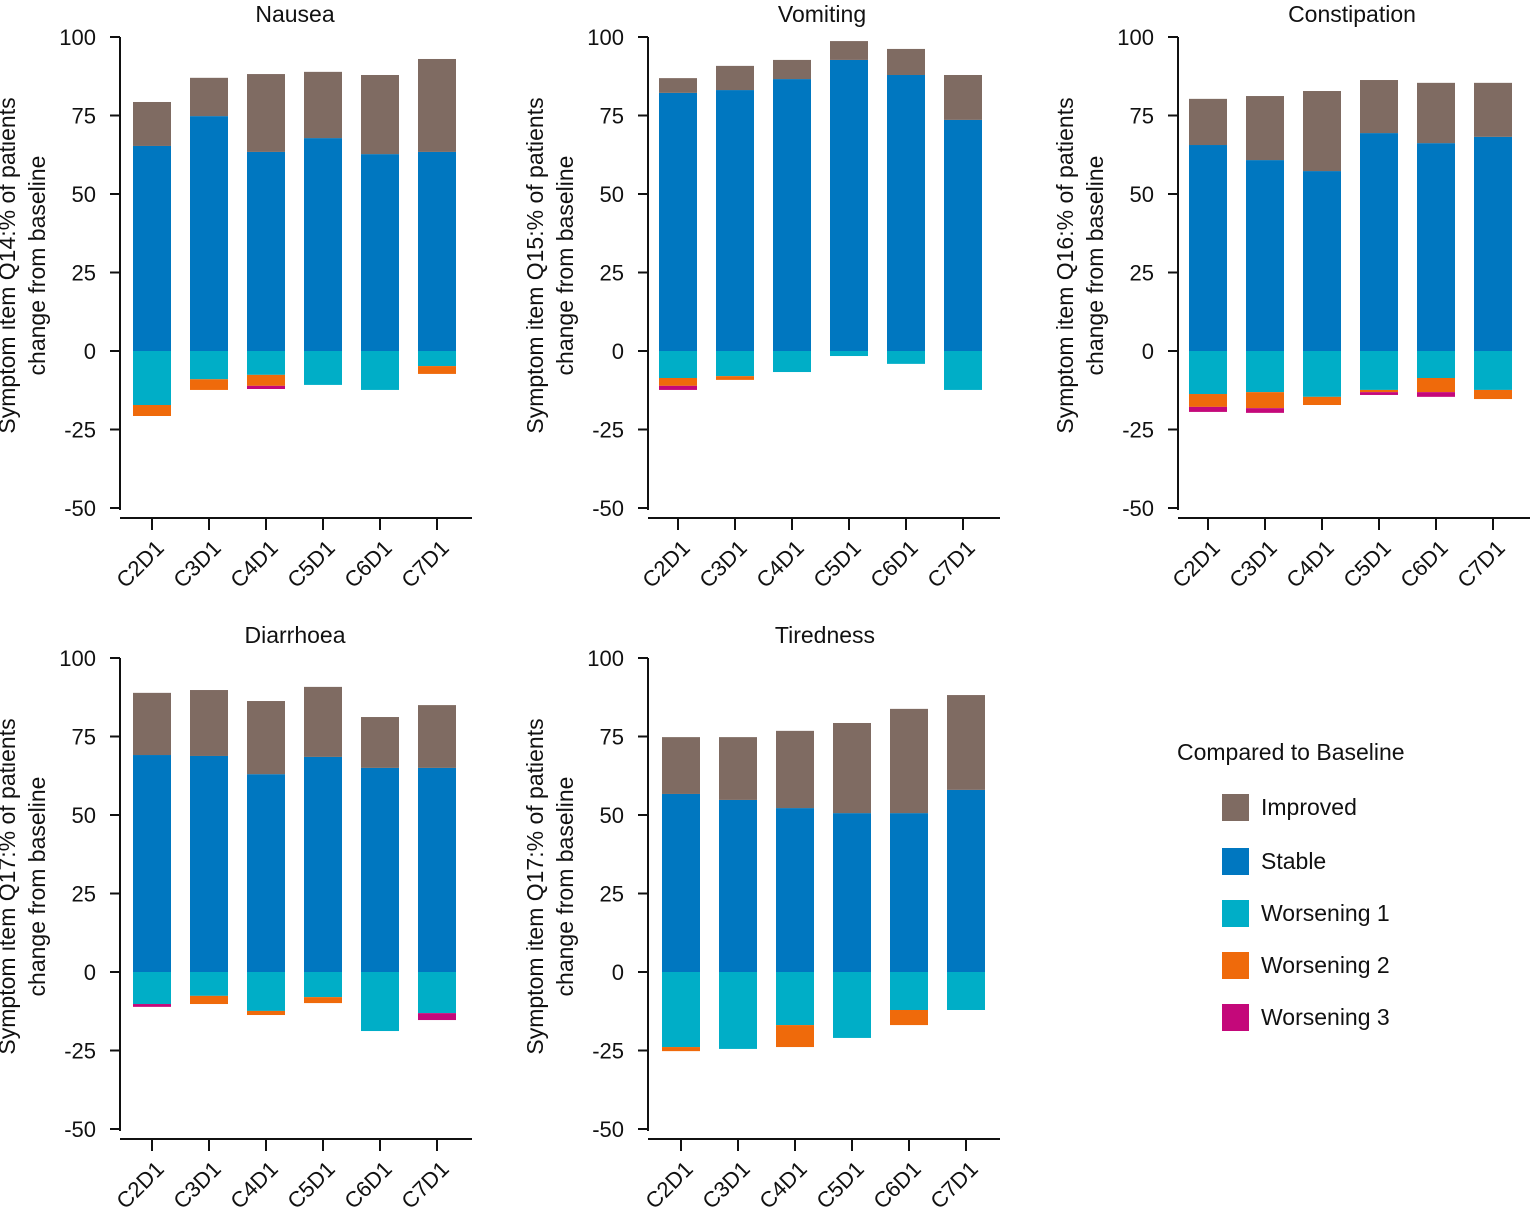 The image size is (1530, 1220). Describe the element at coordinates (266, 387) in the screenshot. I see `bar-worsening-3-c4d1` at that location.